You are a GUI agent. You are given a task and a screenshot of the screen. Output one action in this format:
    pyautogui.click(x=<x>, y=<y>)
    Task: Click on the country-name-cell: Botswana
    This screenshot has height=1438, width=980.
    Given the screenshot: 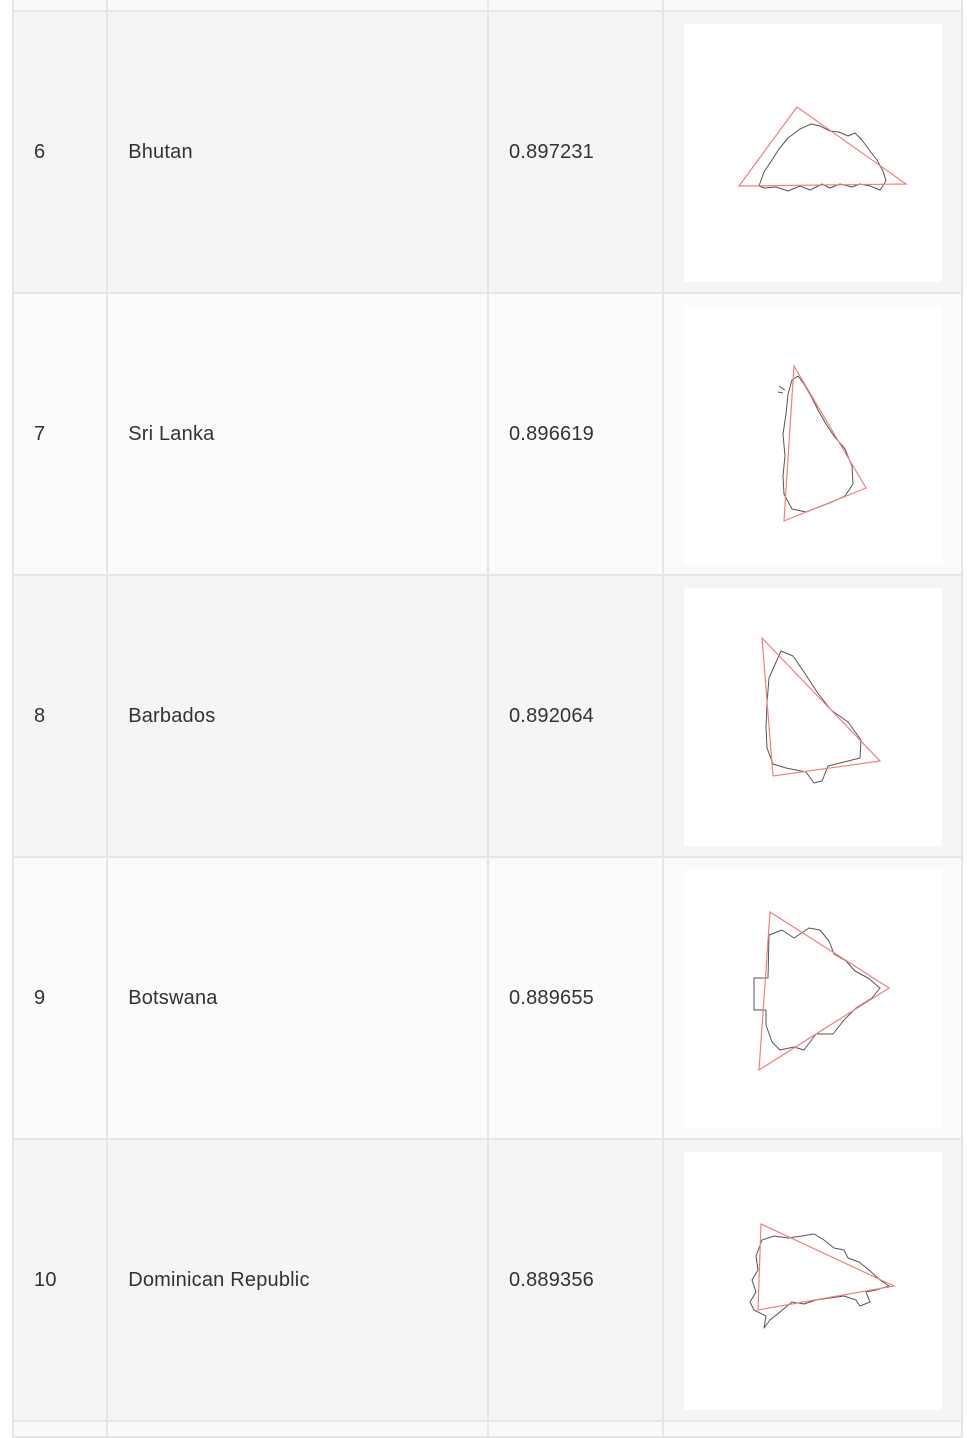 What is the action you would take?
    pyautogui.click(x=297, y=998)
    